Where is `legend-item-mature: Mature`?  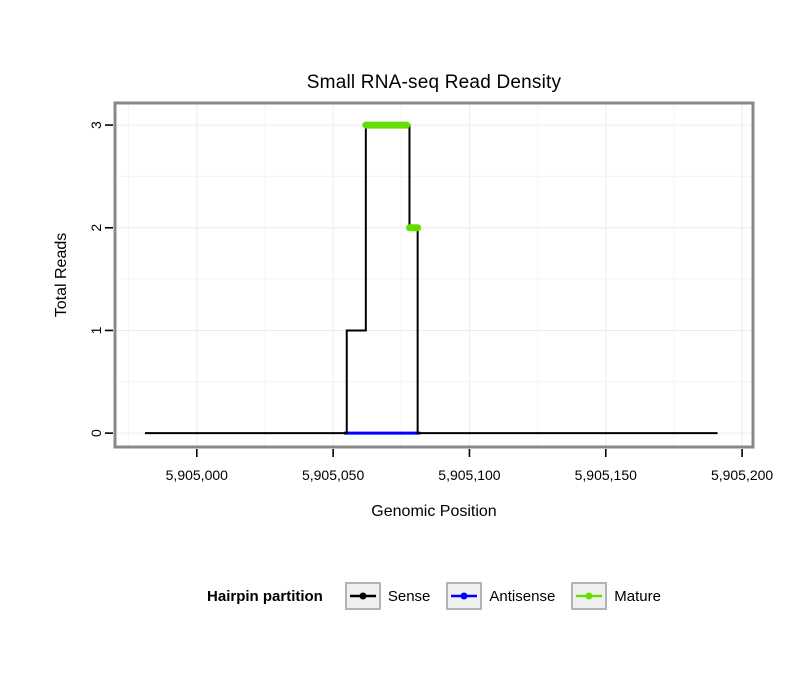 legend-item-mature: Mature is located at coordinates (616, 596).